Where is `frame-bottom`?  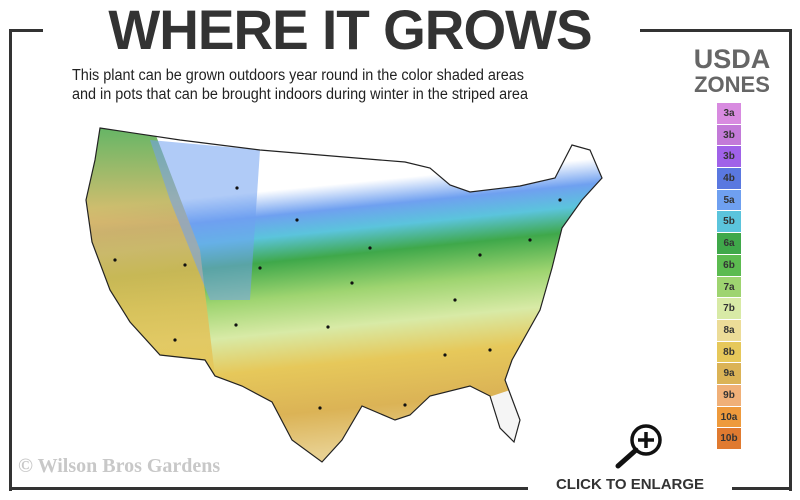 frame-bottom is located at coordinates (400, 488).